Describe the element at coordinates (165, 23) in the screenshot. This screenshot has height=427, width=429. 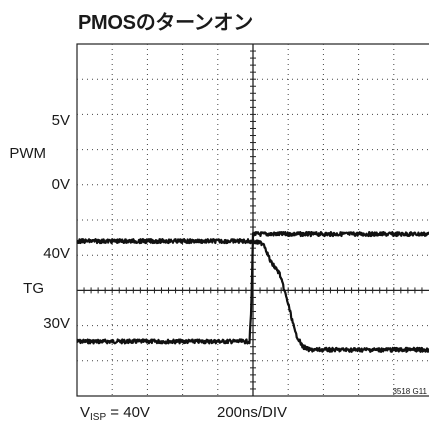
I see `chart-title: PMOSのターンオン` at that location.